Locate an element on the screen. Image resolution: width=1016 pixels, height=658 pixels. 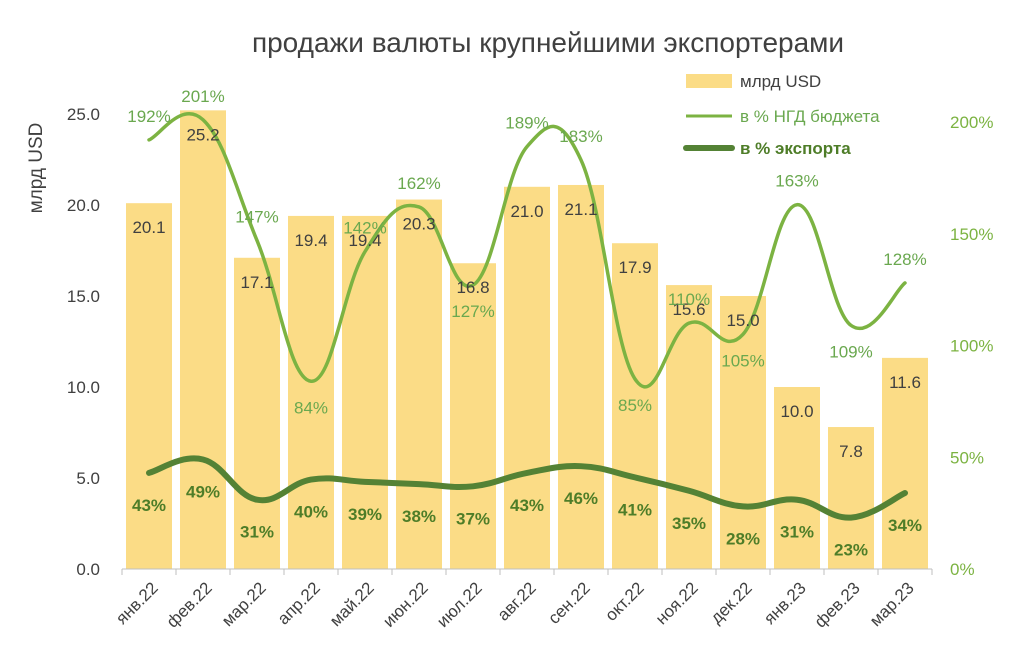
bar-июн.22 is located at coordinates (419, 384).